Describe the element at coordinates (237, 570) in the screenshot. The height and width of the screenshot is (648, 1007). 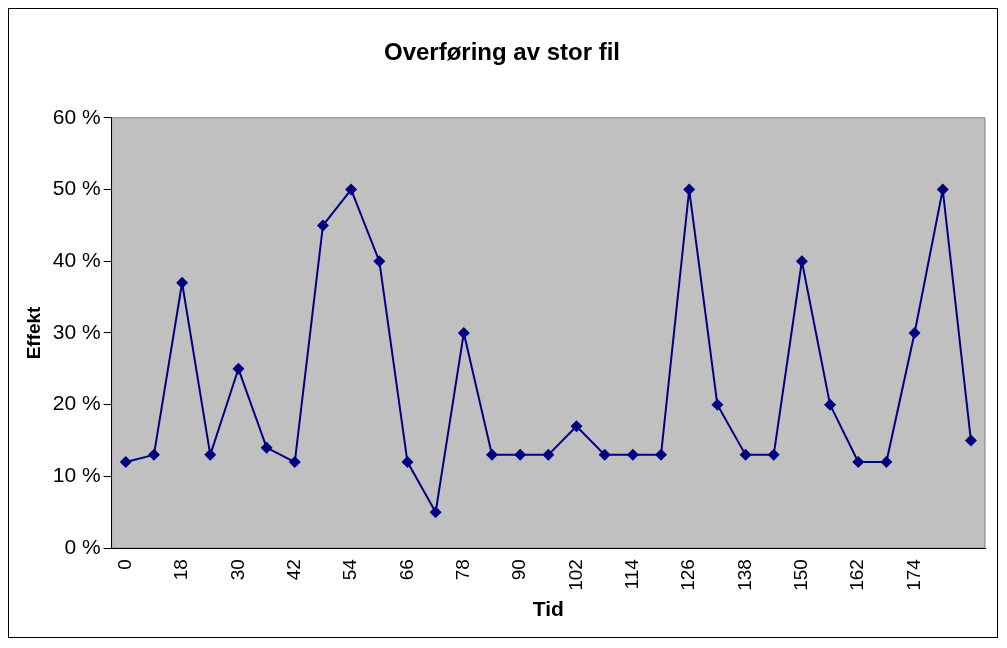
I see `x-tick-label: 30` at that location.